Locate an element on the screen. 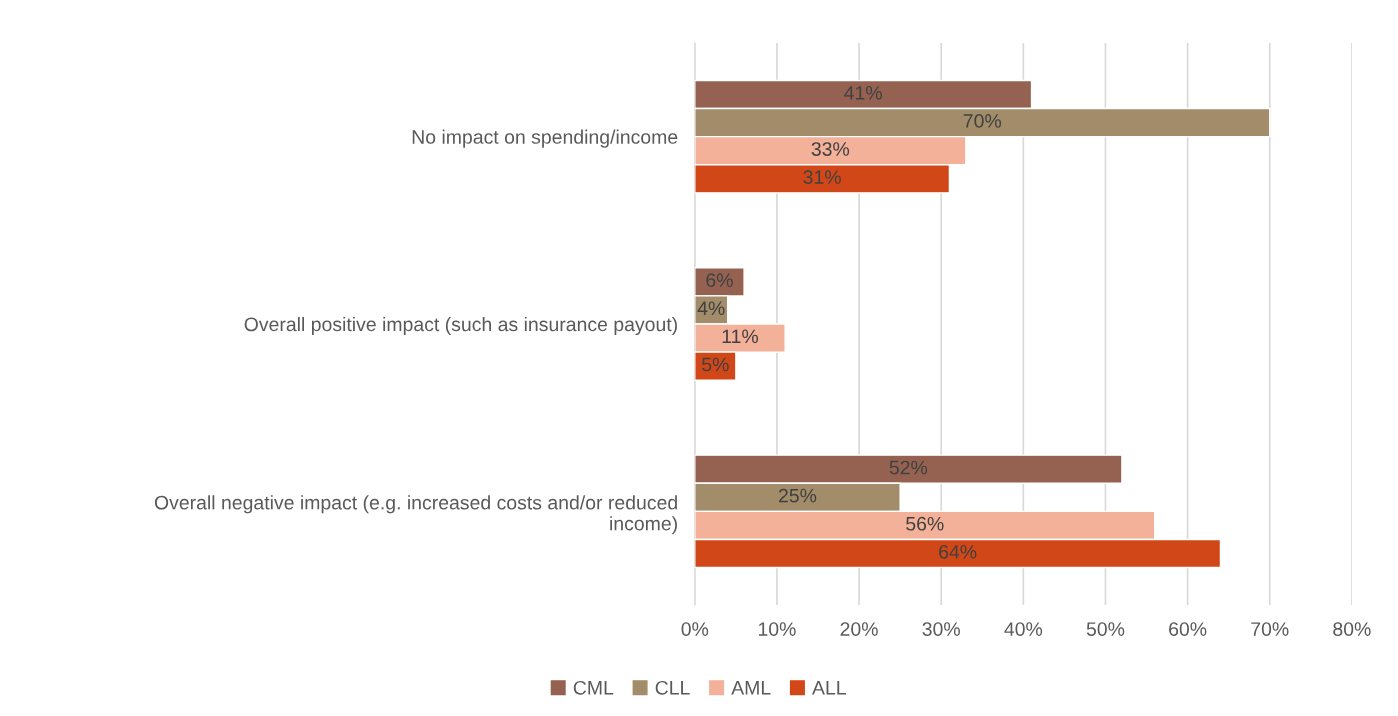  legend-label: AML is located at coordinates (751, 688).